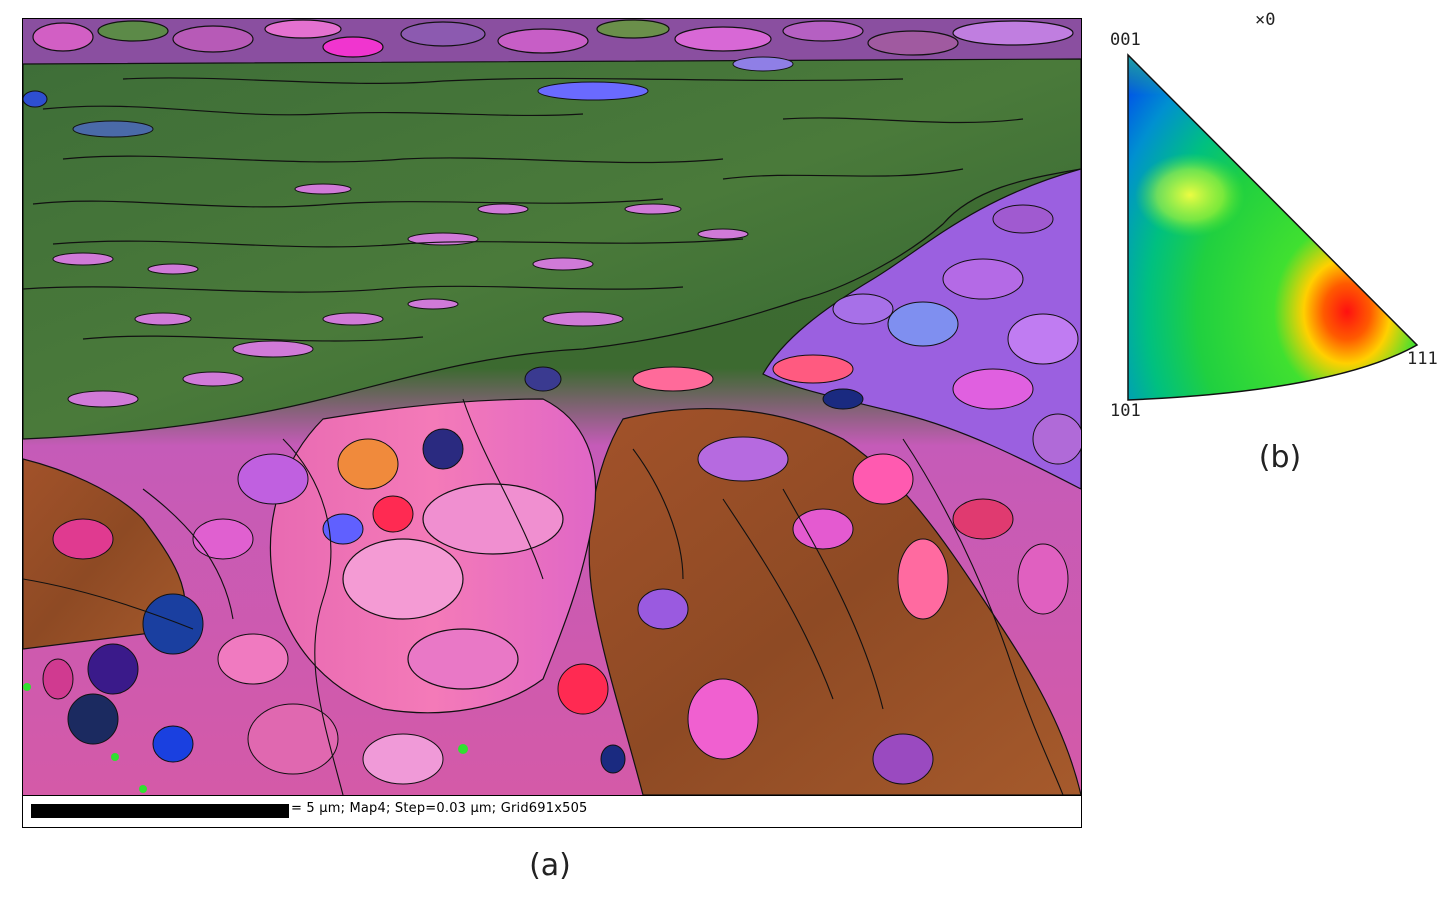 Image resolution: width=1446 pixels, height=909 pixels. What do you see at coordinates (1422, 359) in the screenshot?
I see `ipf-corner-111: 111` at bounding box center [1422, 359].